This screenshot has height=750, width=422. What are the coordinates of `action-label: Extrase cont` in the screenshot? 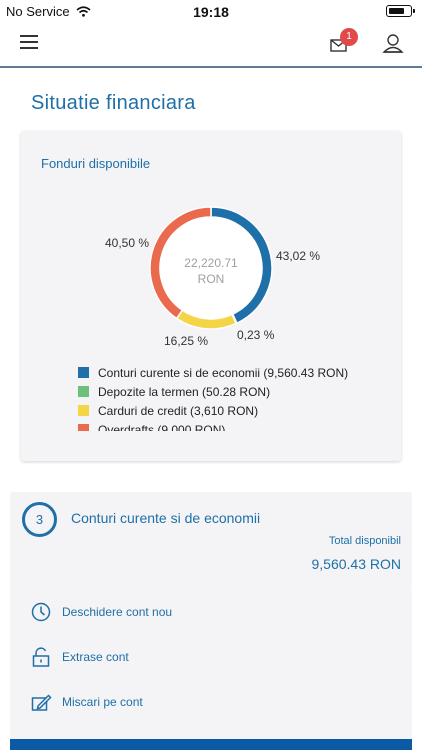 It's located at (95, 657).